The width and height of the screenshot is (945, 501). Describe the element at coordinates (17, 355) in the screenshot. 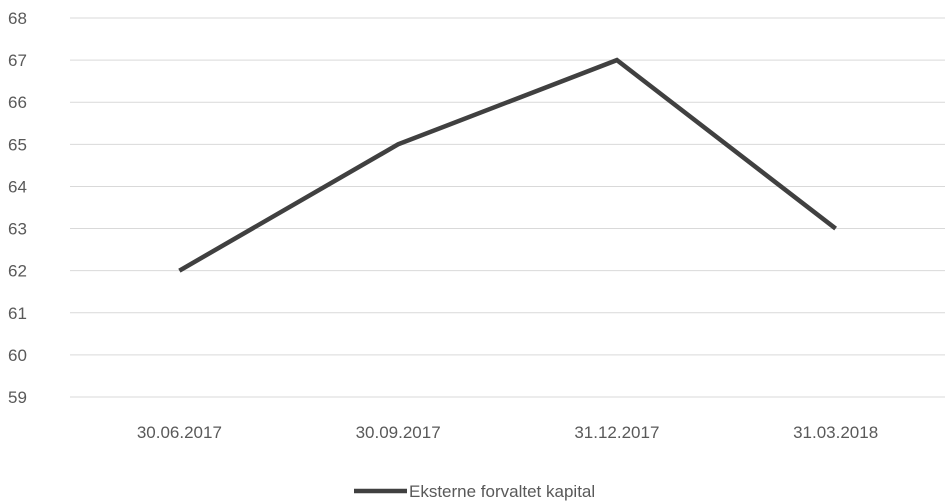

I see `y-tick-label: 60` at that location.